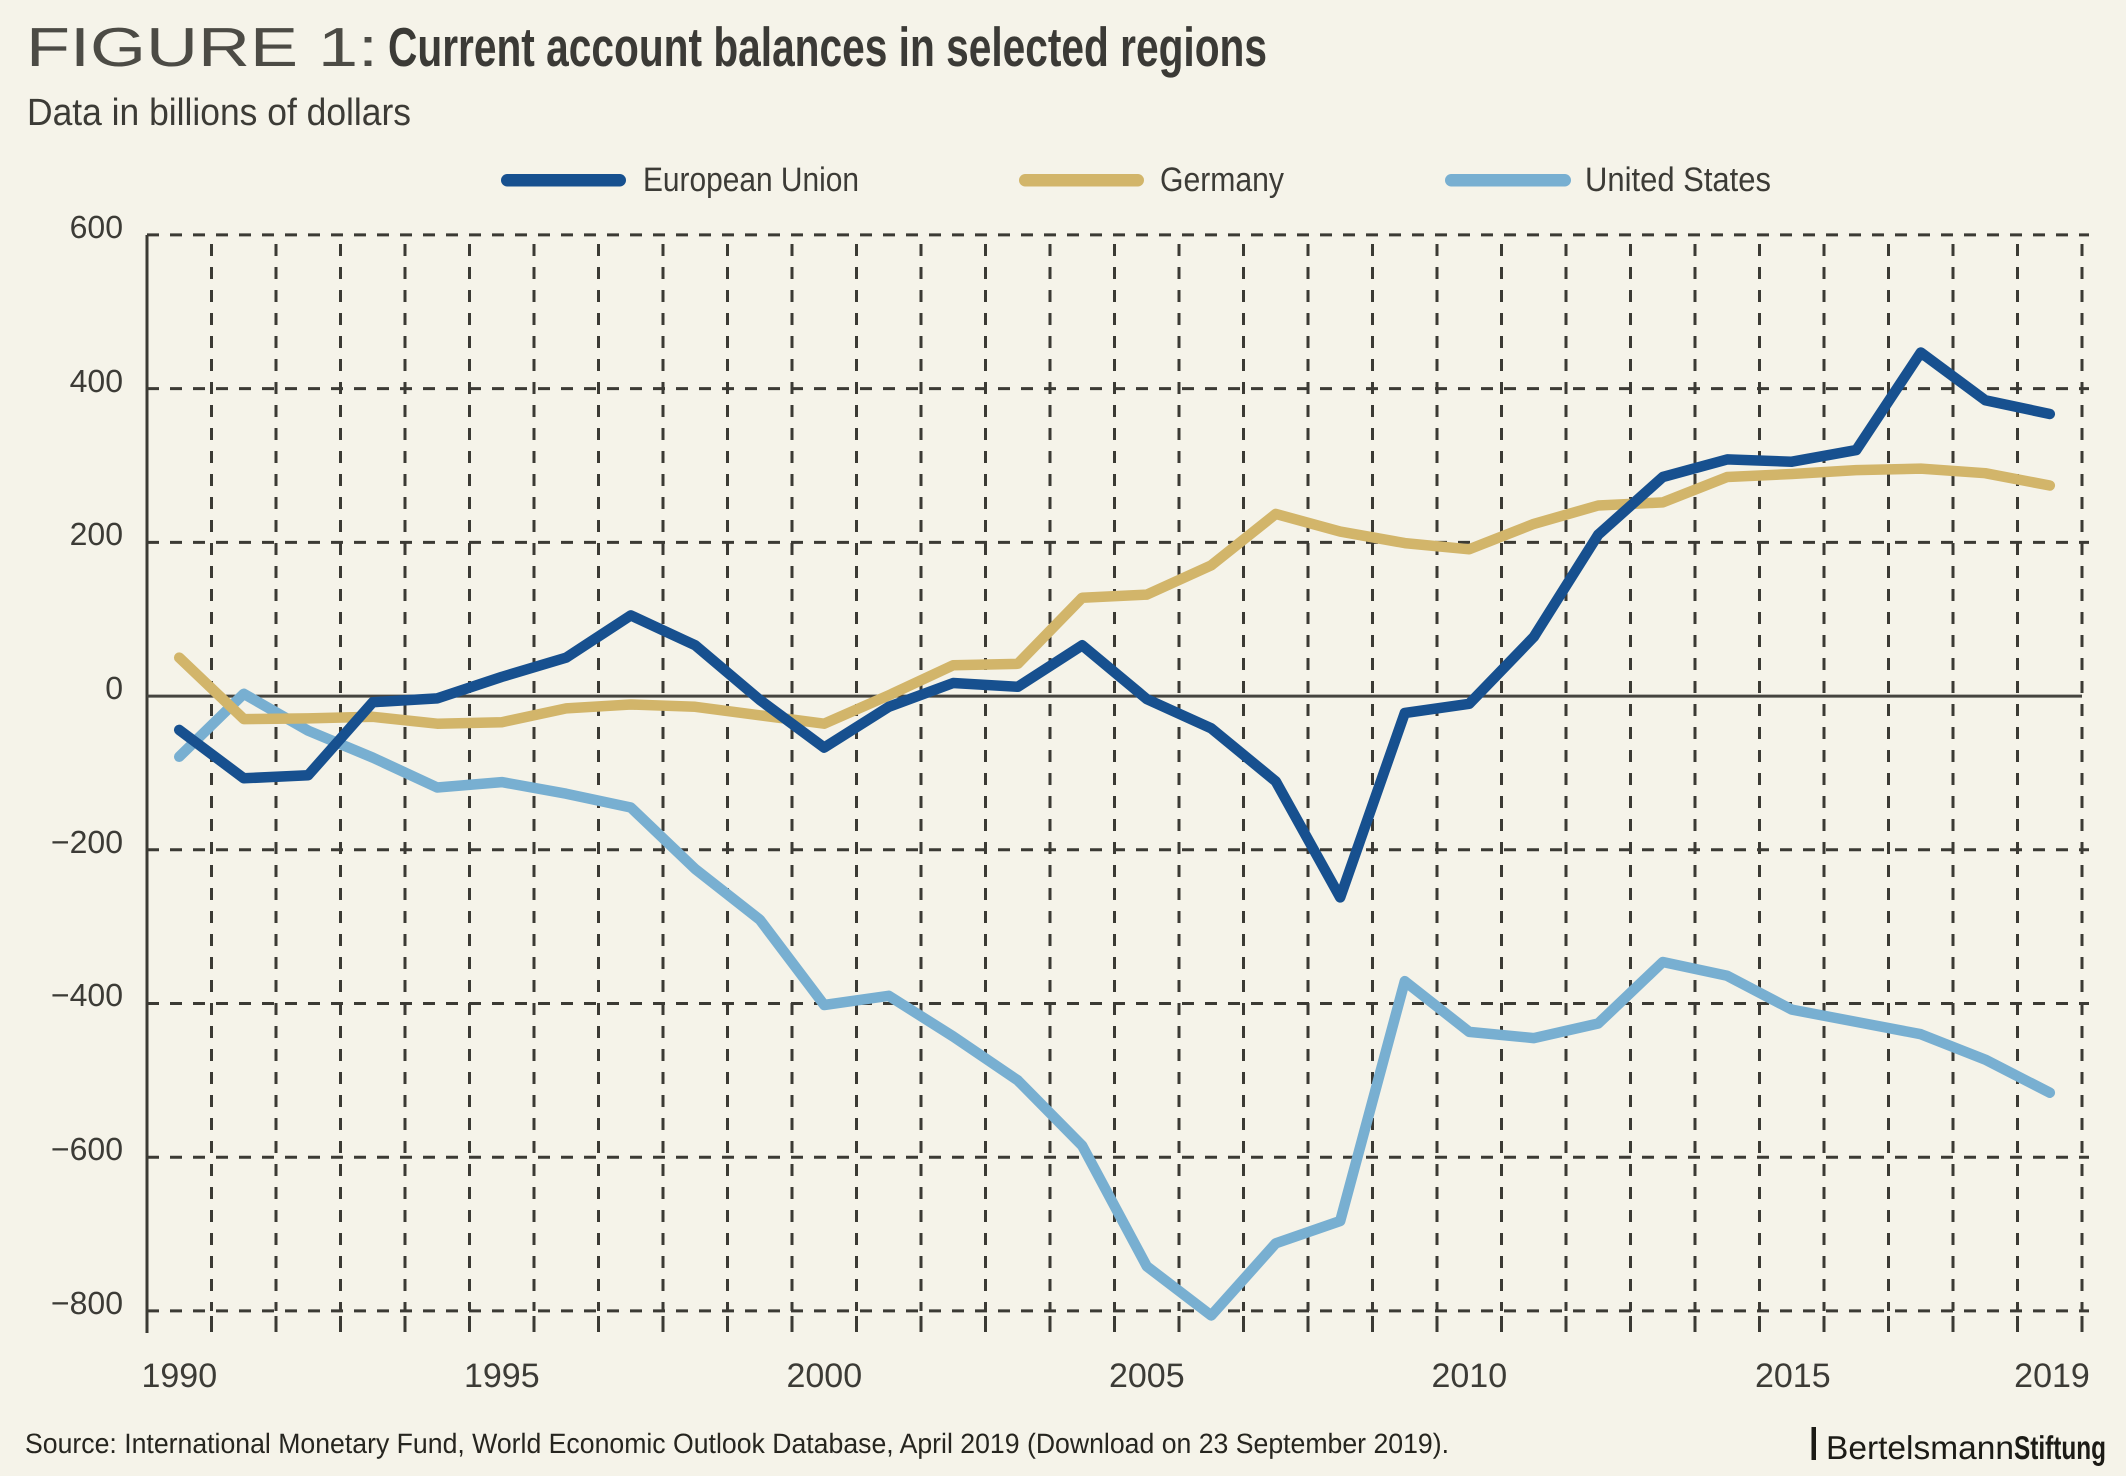 Image resolution: width=2126 pixels, height=1476 pixels. I want to click on svg-text: Bertelsmann, so click(1920, 1447).